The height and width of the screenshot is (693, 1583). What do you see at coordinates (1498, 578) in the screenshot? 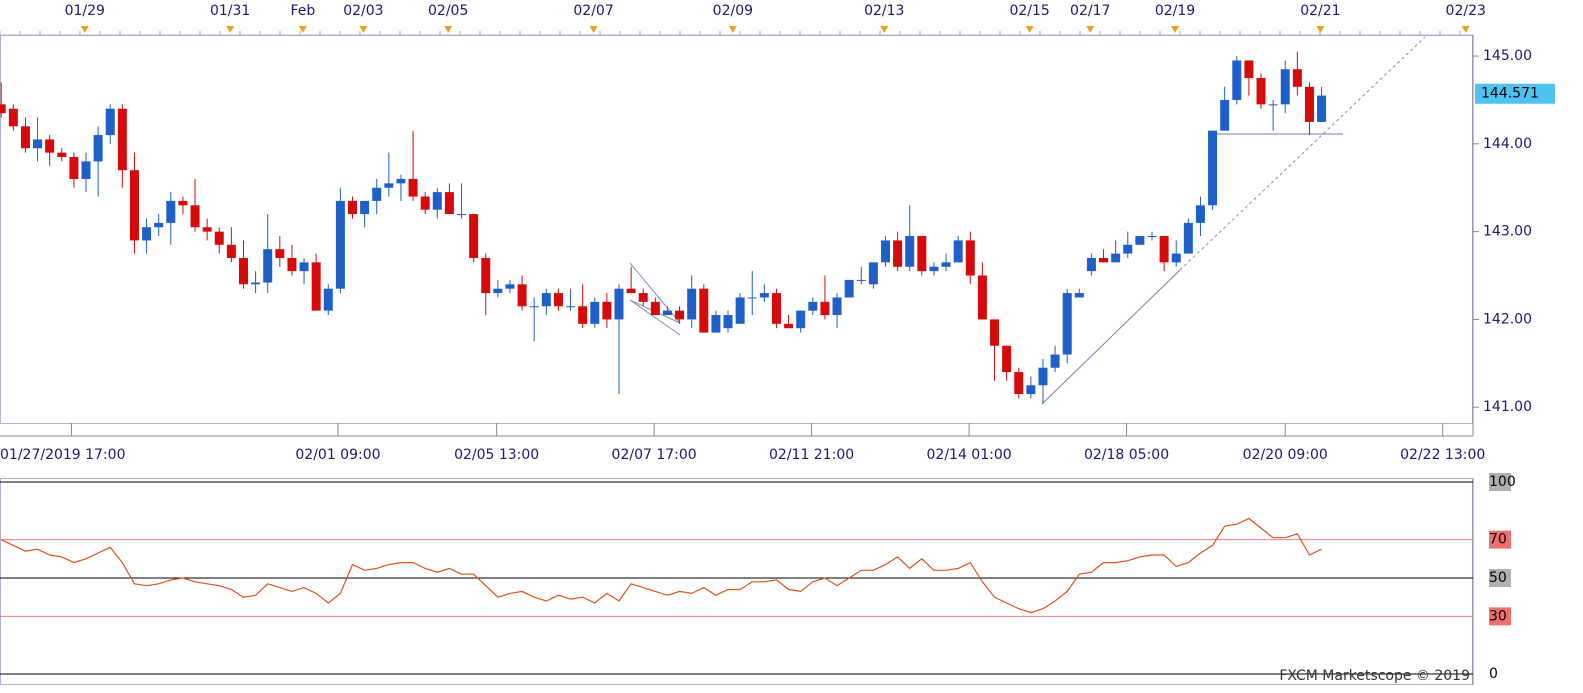
I see `level-label: 50` at bounding box center [1498, 578].